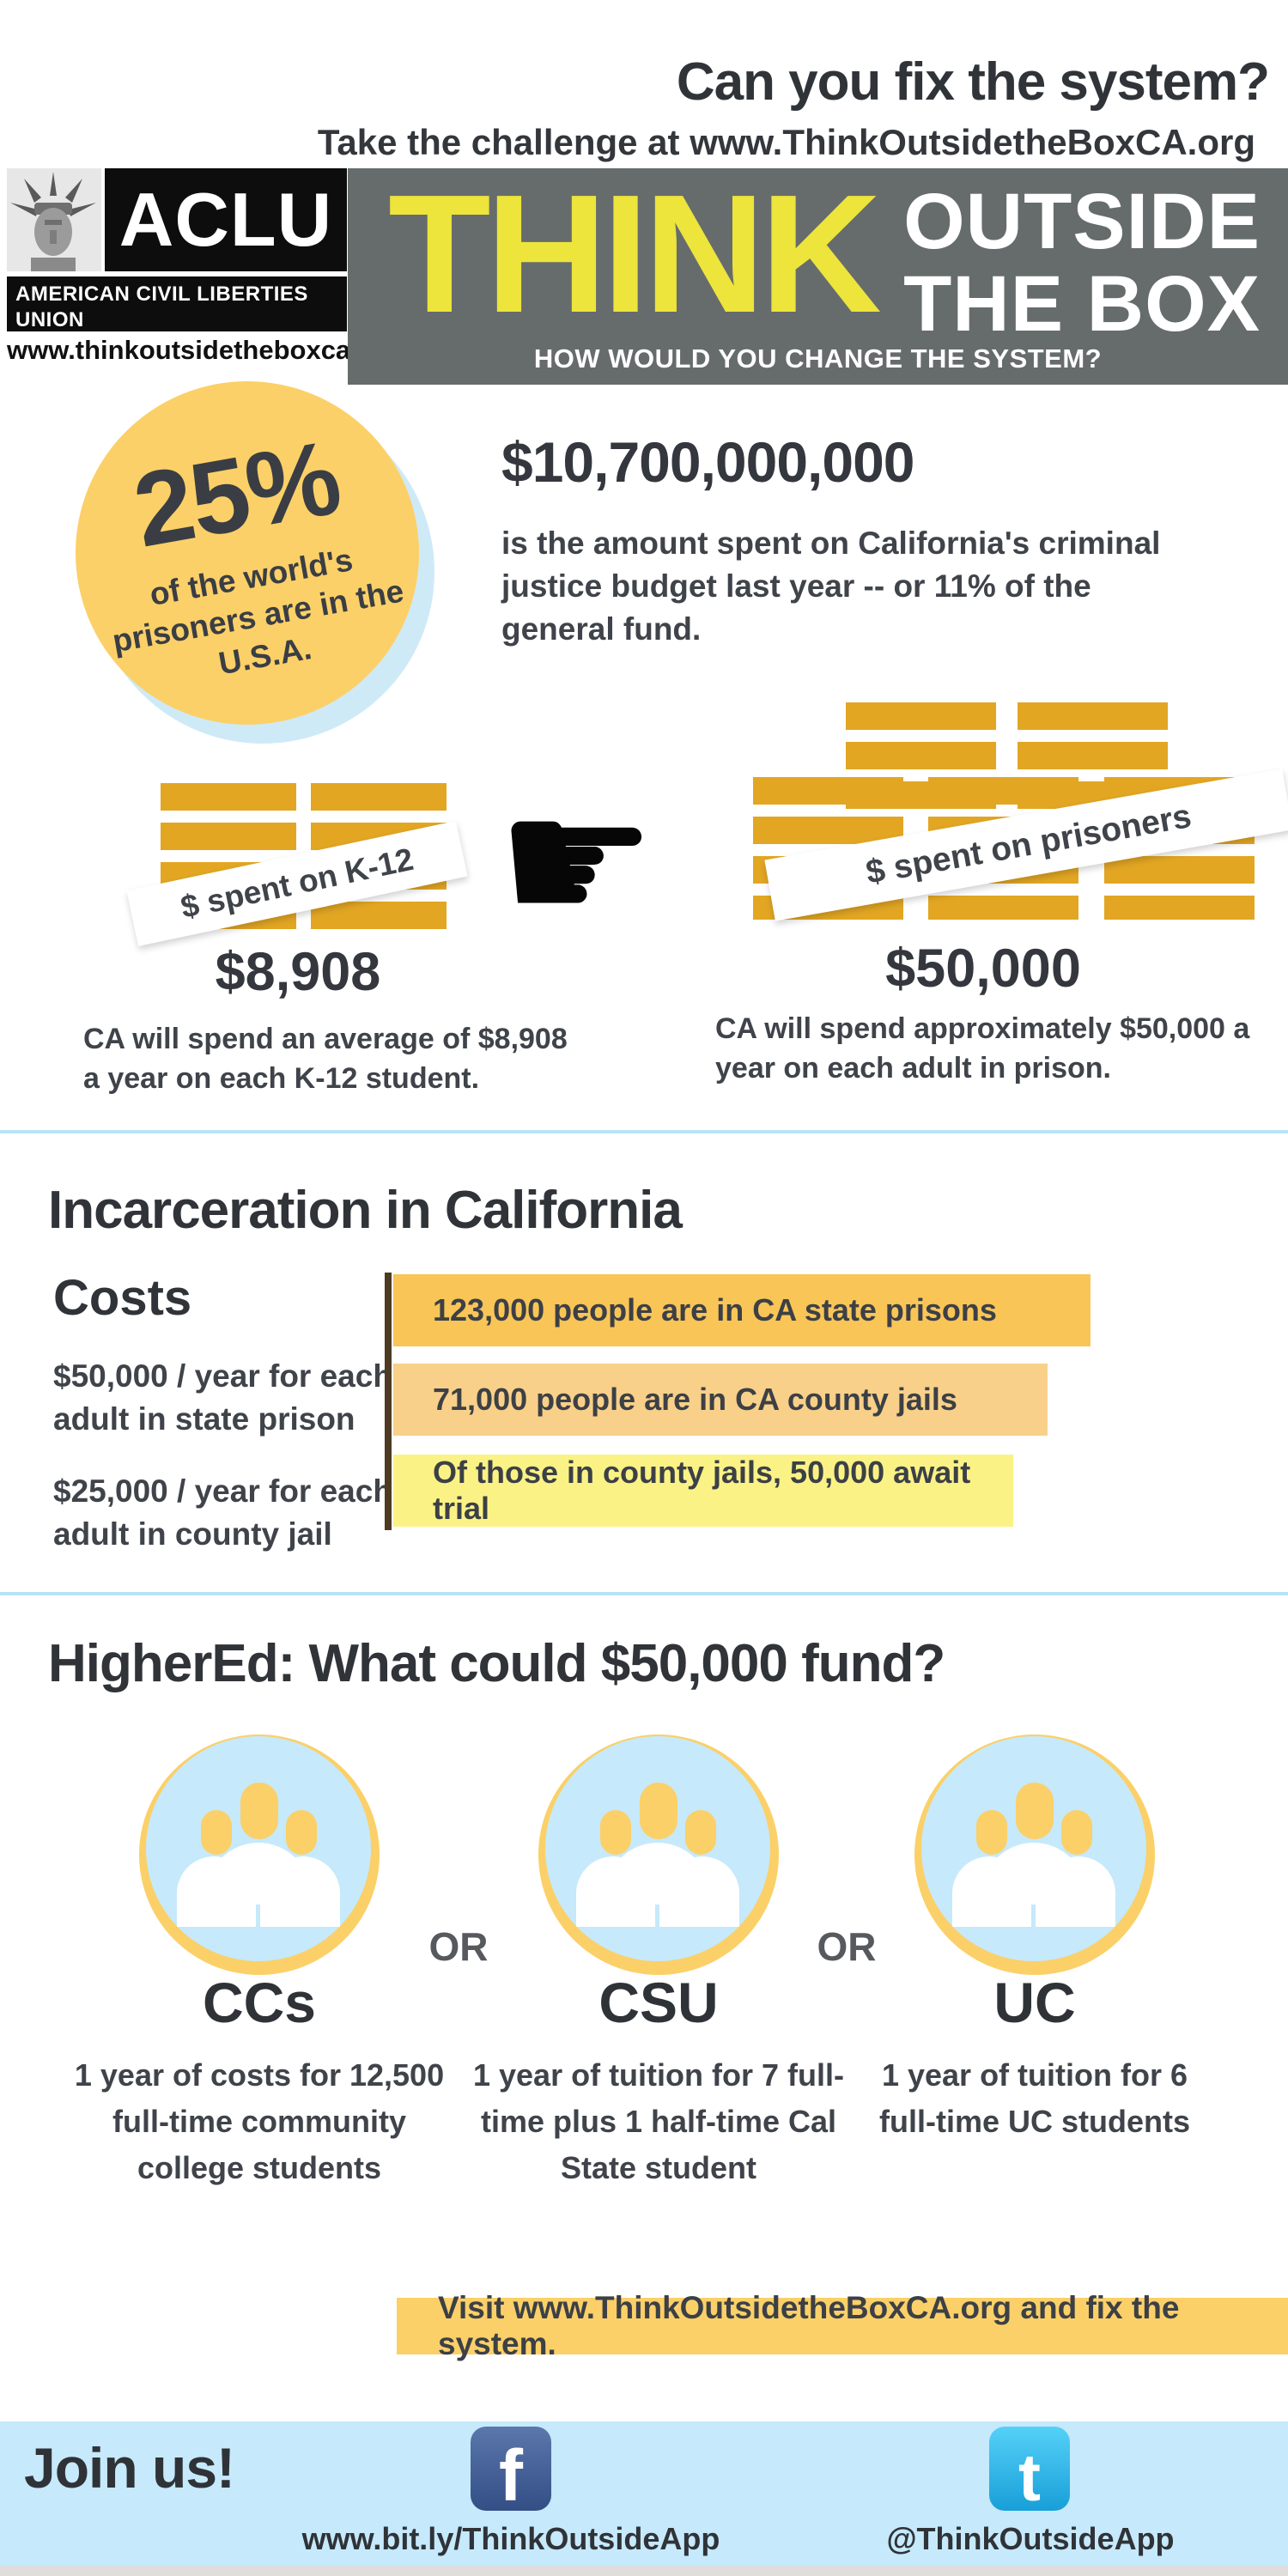 The height and width of the screenshot is (2576, 1288). Describe the element at coordinates (1030, 2477) in the screenshot. I see `twitter-icon-letter: t` at that location.